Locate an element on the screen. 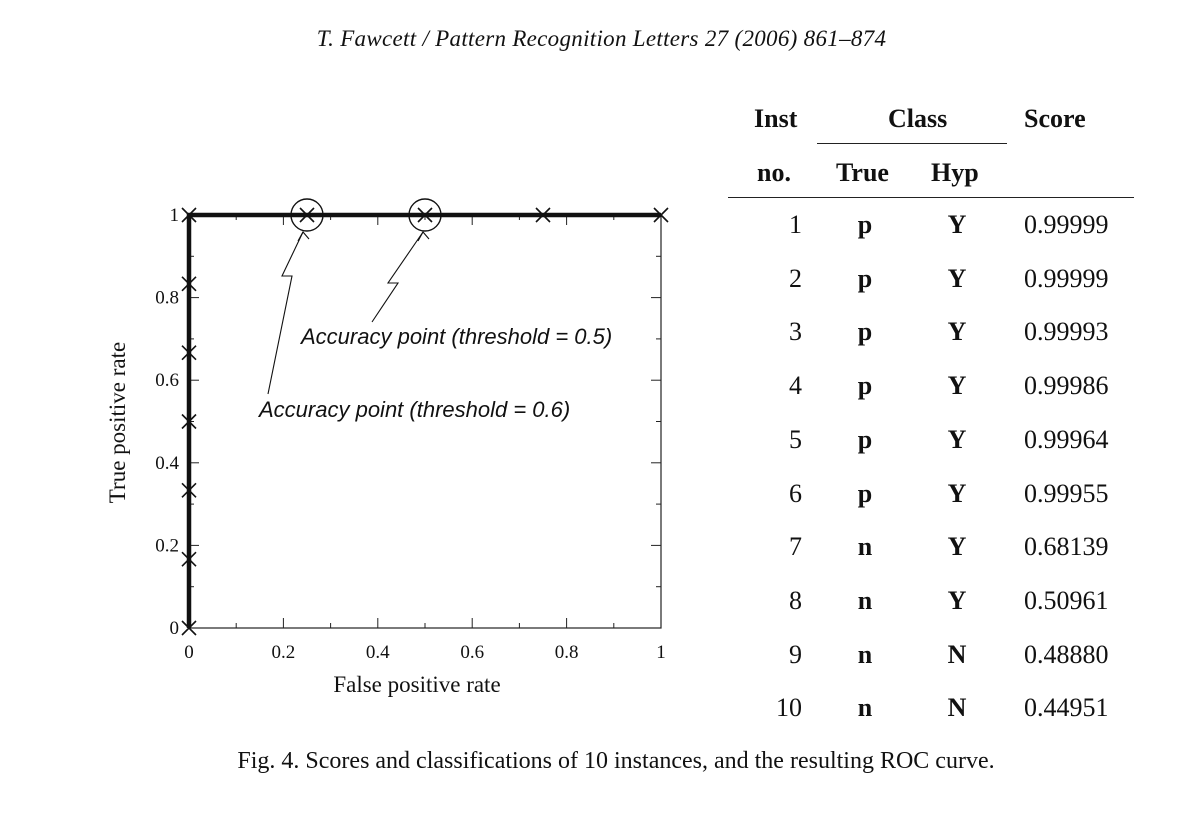 The height and width of the screenshot is (825, 1203). header-no: no. is located at coordinates (774, 172).